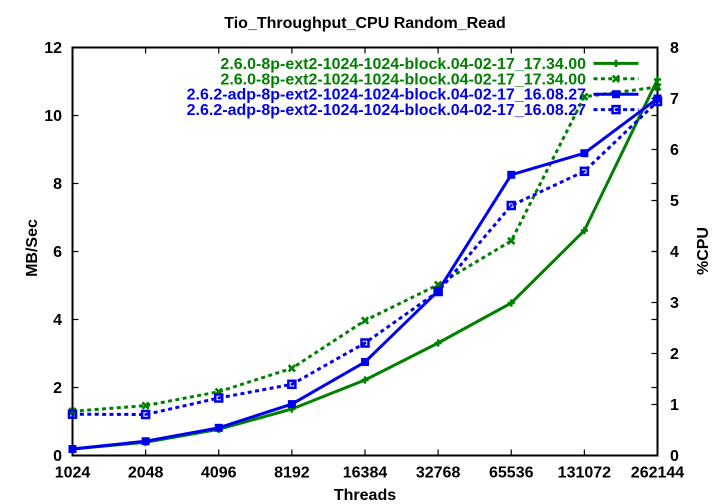  Describe the element at coordinates (365, 23) in the screenshot. I see `svg-text: Tio_Throughput_CPU Random_Read` at that location.